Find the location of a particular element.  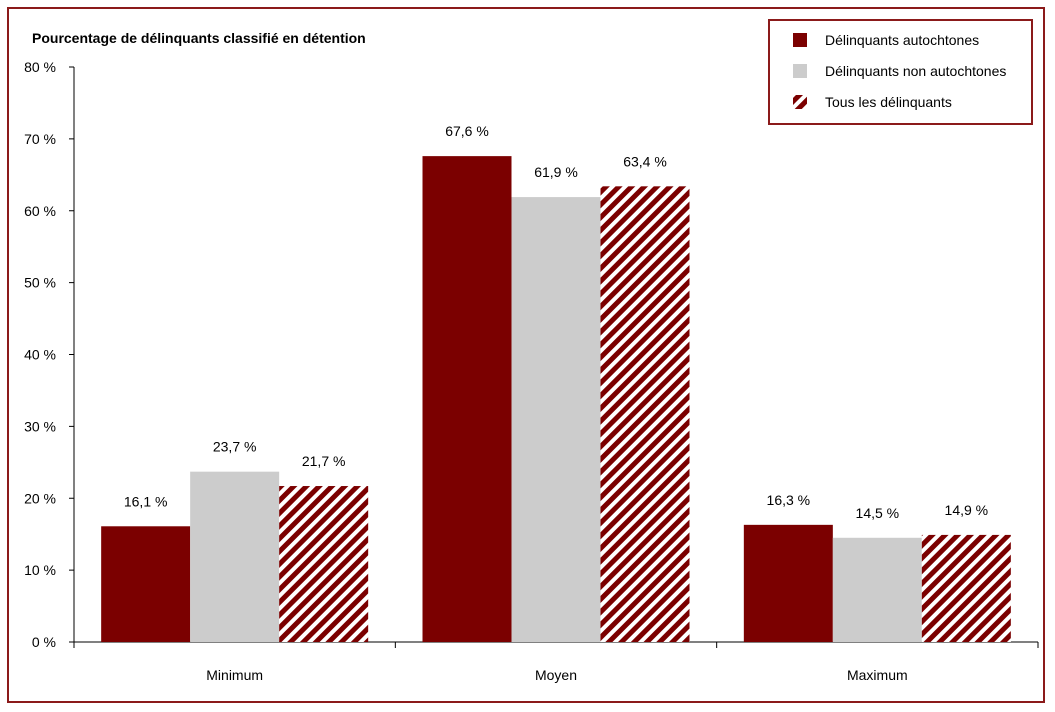

y-tick-label: 60 % is located at coordinates (40, 211).